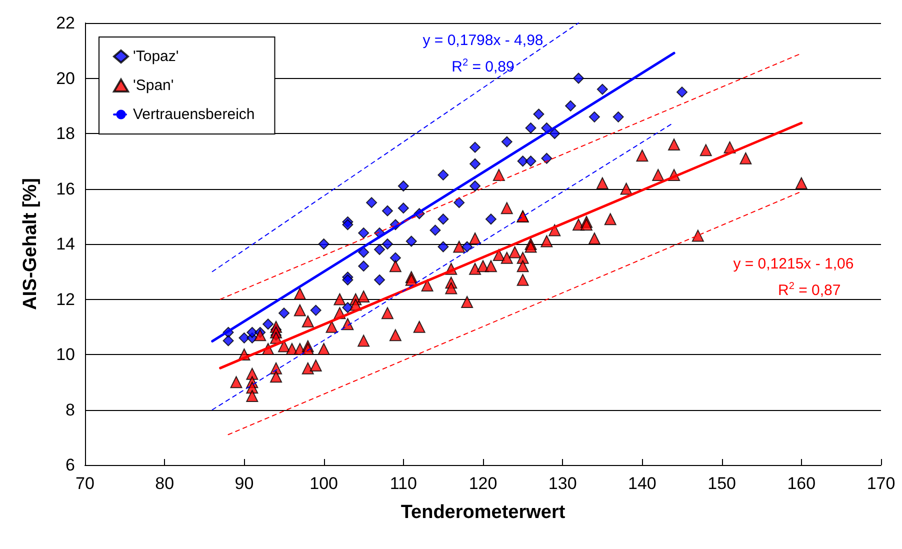  Describe the element at coordinates (65, 78) in the screenshot. I see `y-tick-label: 20` at that location.